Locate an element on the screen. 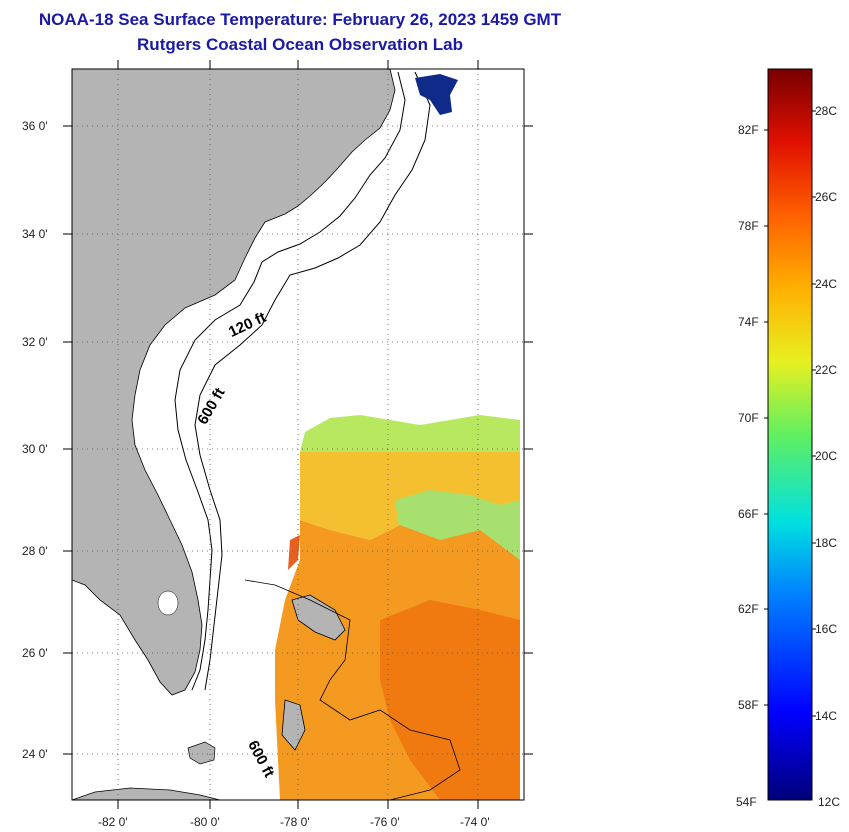 The image size is (849, 832). sst-cool-patch is located at coordinates (410, 433).